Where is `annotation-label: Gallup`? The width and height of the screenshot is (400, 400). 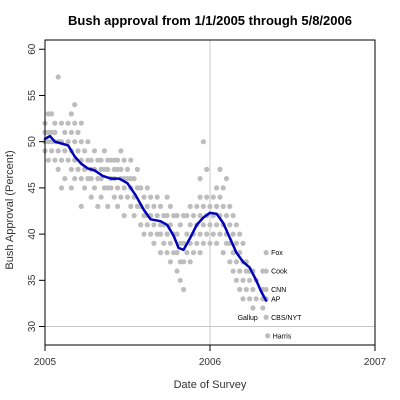 annotation-label: Gallup is located at coordinates (248, 318).